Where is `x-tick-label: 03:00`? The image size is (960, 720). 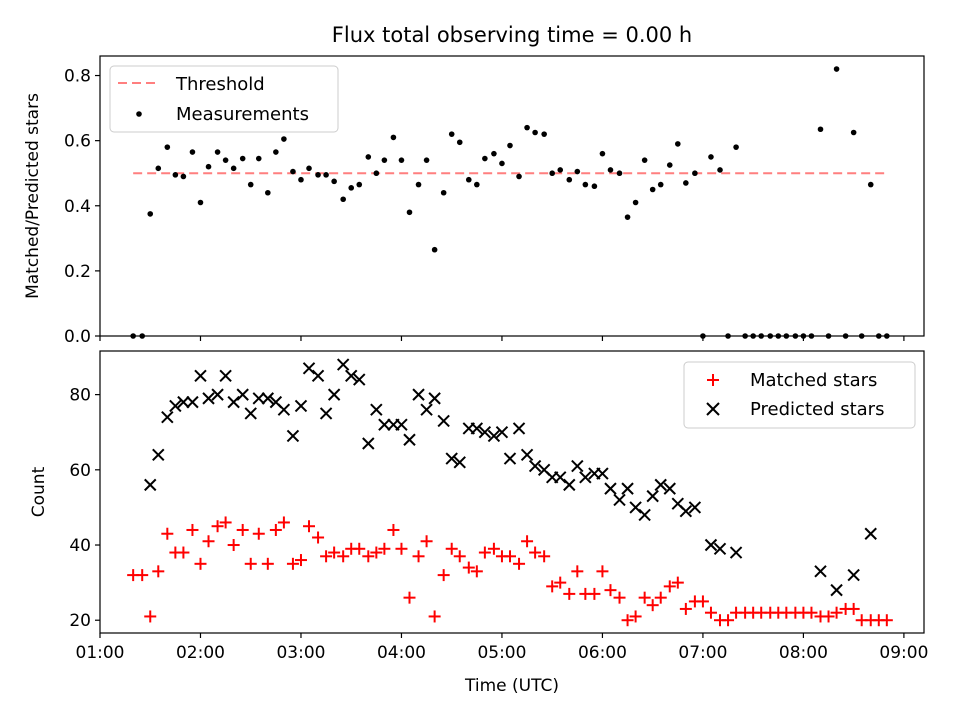 x-tick-label: 03:00 is located at coordinates (300, 653).